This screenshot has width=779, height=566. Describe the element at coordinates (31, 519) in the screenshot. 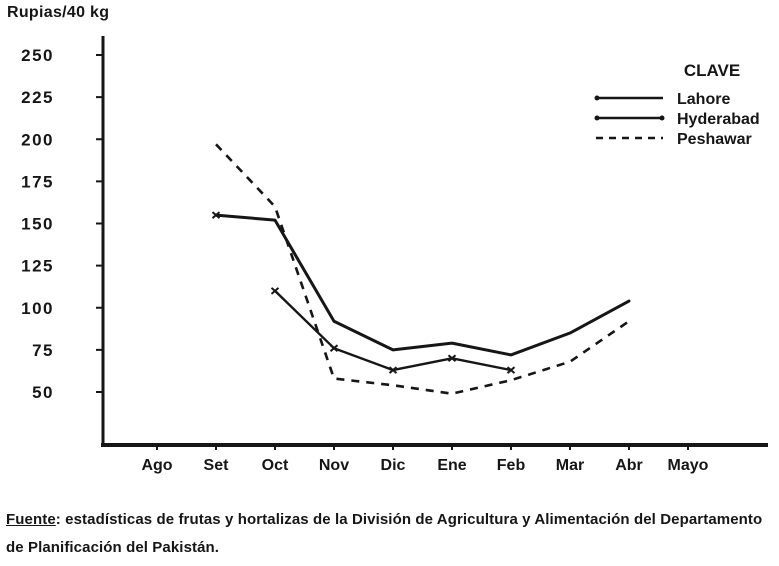

I see `source-note-label: Fuente` at that location.